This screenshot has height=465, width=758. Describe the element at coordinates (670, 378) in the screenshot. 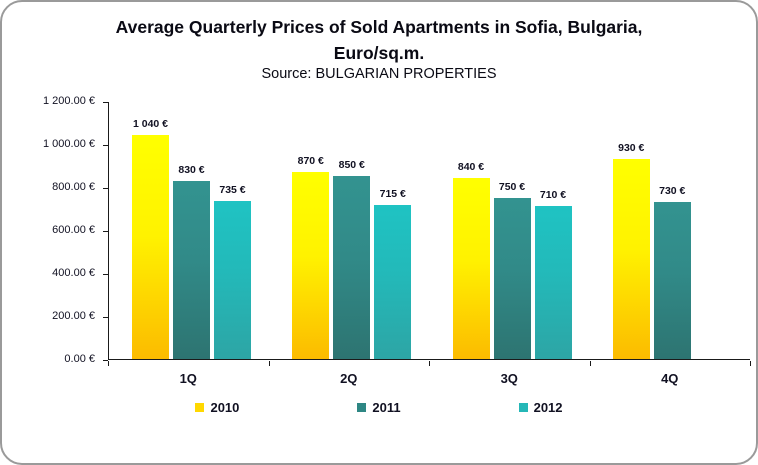

I see `x-category-label-4Q: 4Q` at that location.